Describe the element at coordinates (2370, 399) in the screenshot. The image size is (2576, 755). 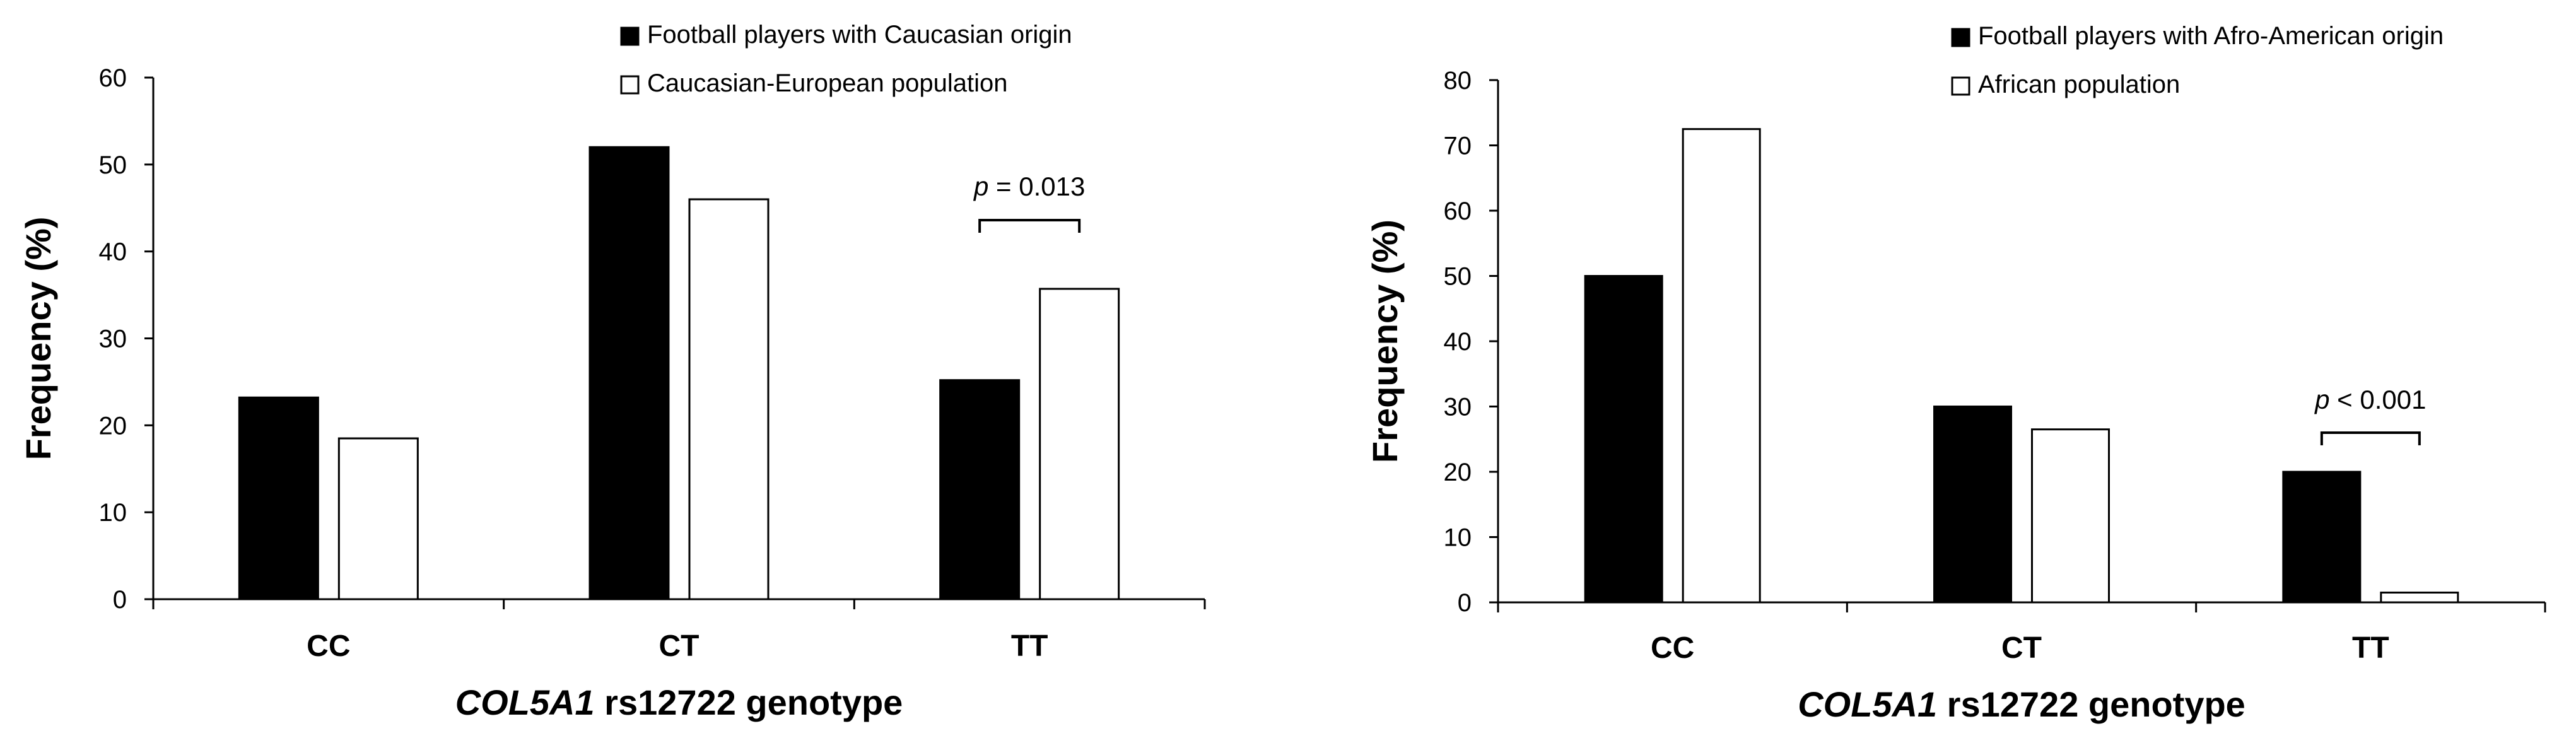
I see `p-value-label: p < 0.001` at that location.